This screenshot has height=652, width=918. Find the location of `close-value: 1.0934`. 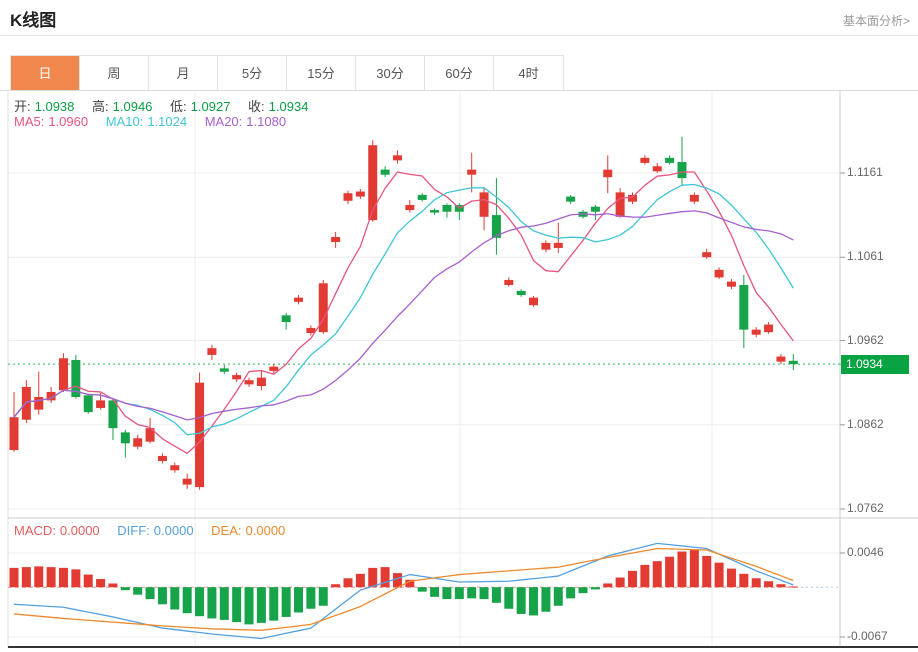

close-value: 1.0934 is located at coordinates (288, 106).